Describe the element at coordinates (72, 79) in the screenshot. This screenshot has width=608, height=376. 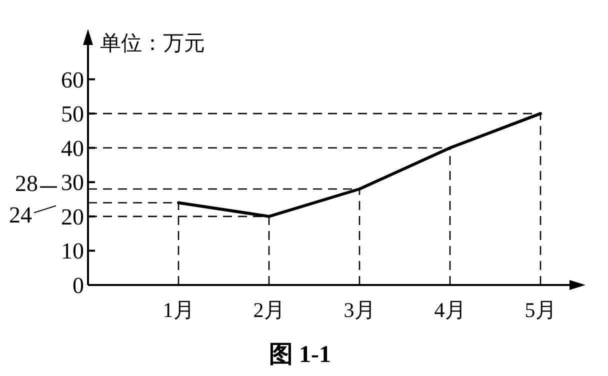
I see `y-tick-label: 60` at that location.